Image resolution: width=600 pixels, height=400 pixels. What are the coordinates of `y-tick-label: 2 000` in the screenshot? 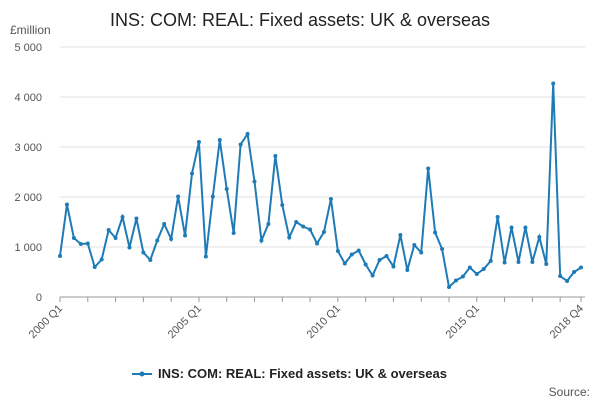 It's located at (28, 198).